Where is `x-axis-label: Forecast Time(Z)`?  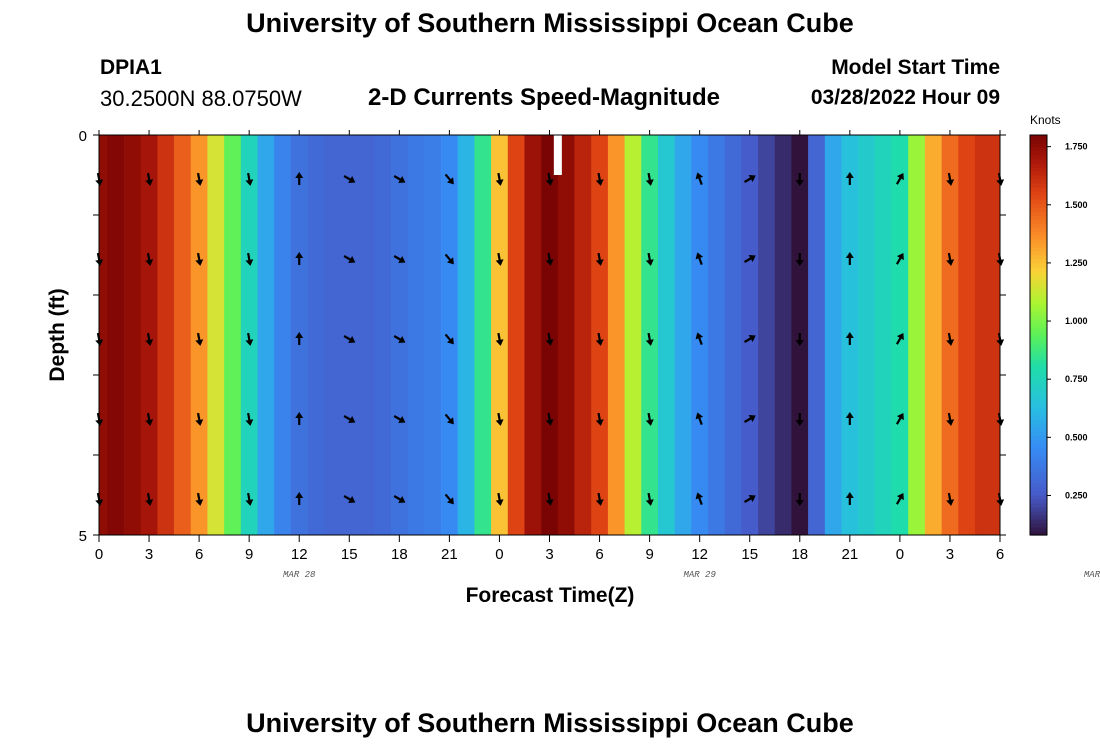 x-axis-label: Forecast Time(Z) is located at coordinates (550, 595).